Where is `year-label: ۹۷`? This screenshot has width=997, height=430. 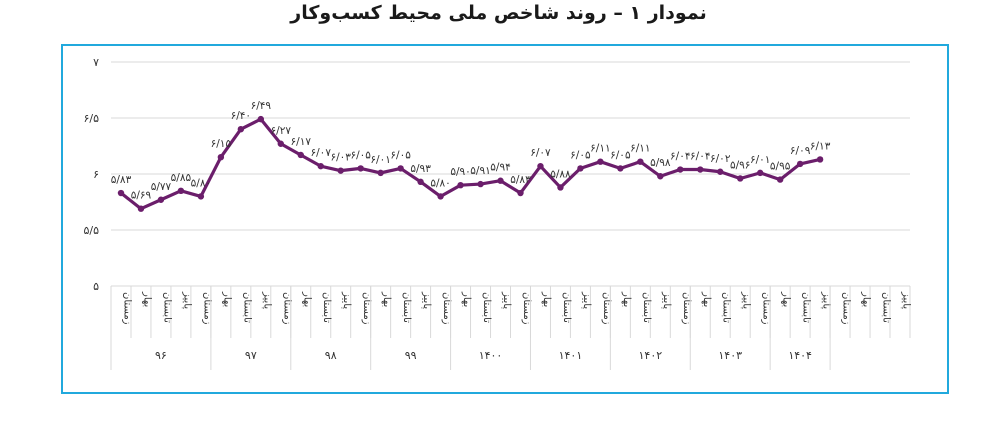
year-label: ۹۷ is located at coordinates (251, 355).